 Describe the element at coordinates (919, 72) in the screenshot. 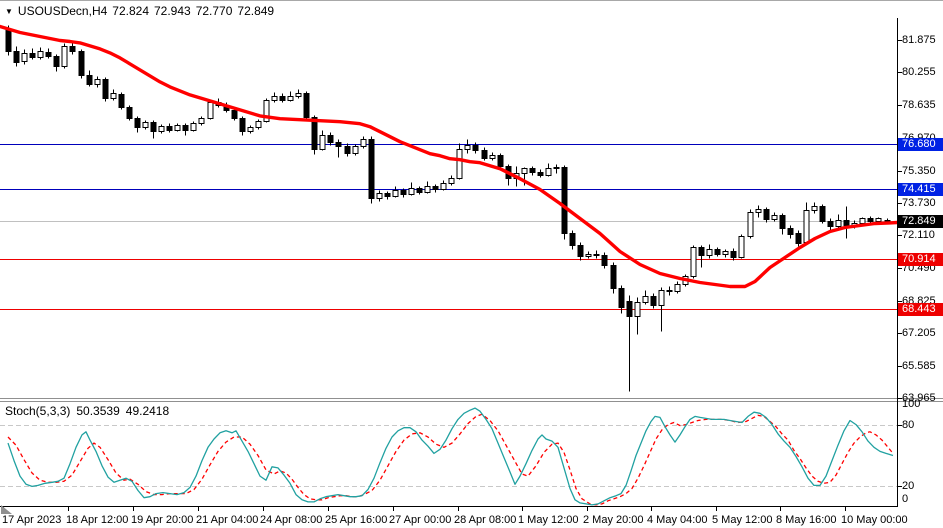

I see `price-axis-label: 80.255` at that location.